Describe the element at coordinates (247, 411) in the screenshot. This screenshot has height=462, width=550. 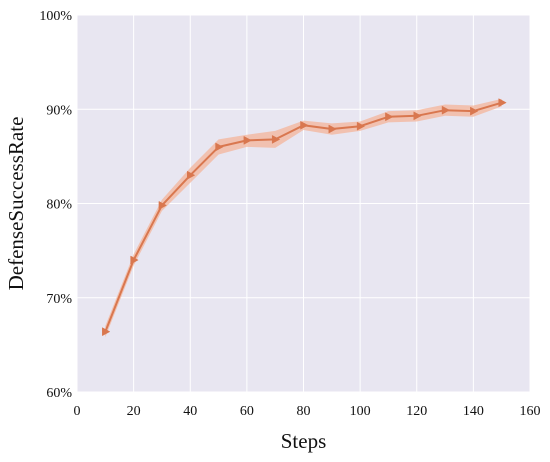
I see `x-tick-label: 60` at that location.